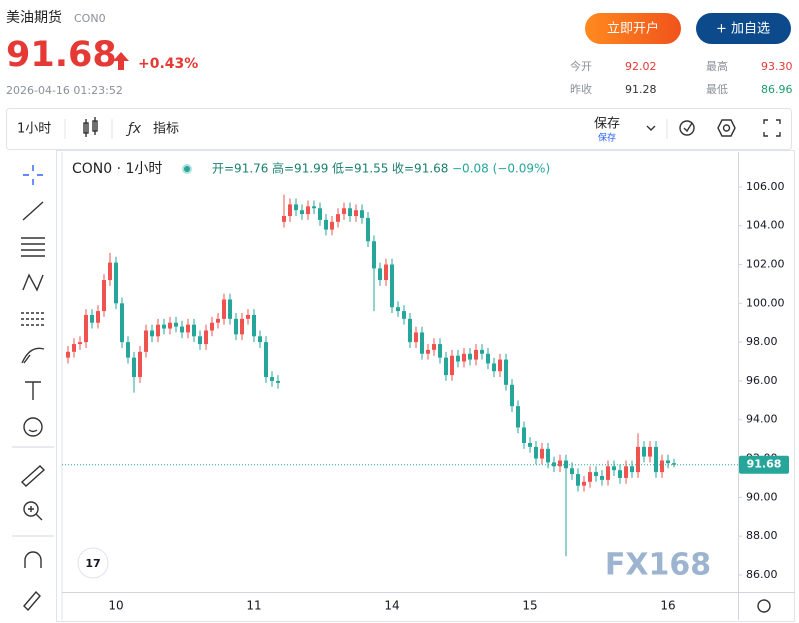 The height and width of the screenshot is (623, 799). Describe the element at coordinates (166, 129) in the screenshot. I see `indicators: 指标` at that location.